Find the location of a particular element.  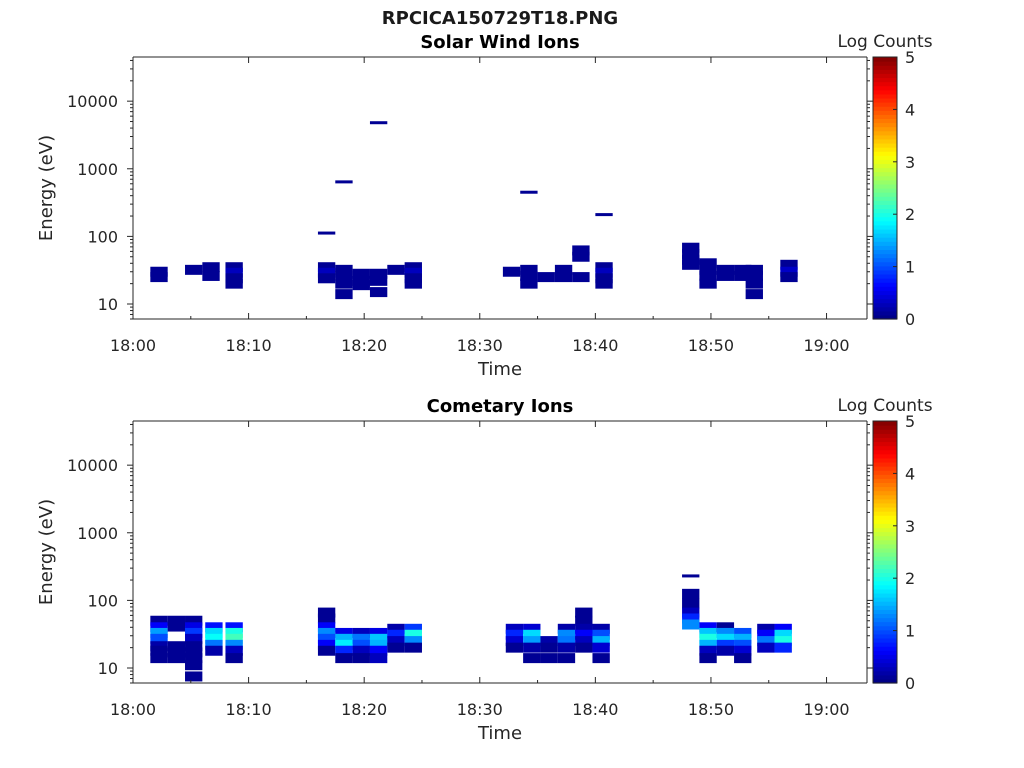

y-tick-label: 10000 is located at coordinates (92, 465).